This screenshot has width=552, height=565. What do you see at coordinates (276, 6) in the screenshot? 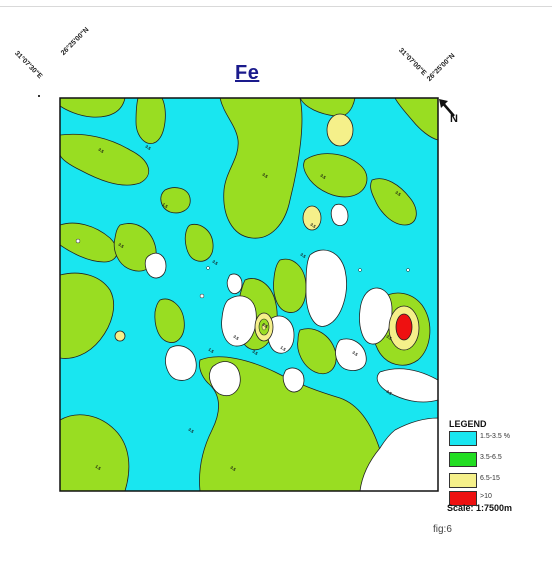
I see `top-divider` at bounding box center [276, 6].